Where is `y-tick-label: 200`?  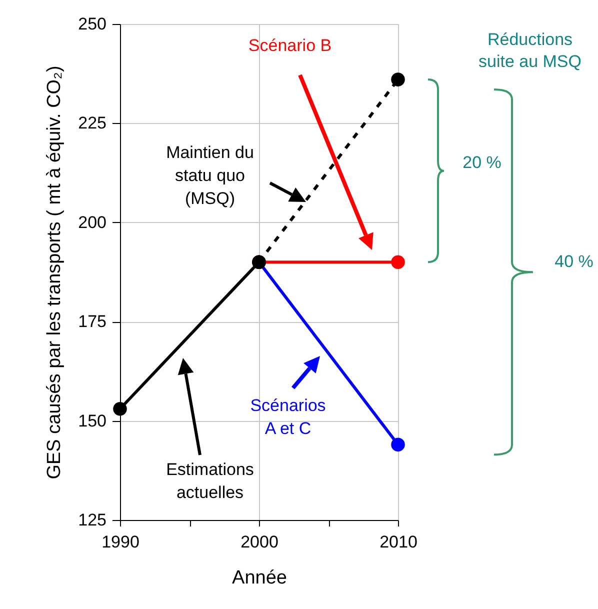
y-tick-label: 200 is located at coordinates (92, 222).